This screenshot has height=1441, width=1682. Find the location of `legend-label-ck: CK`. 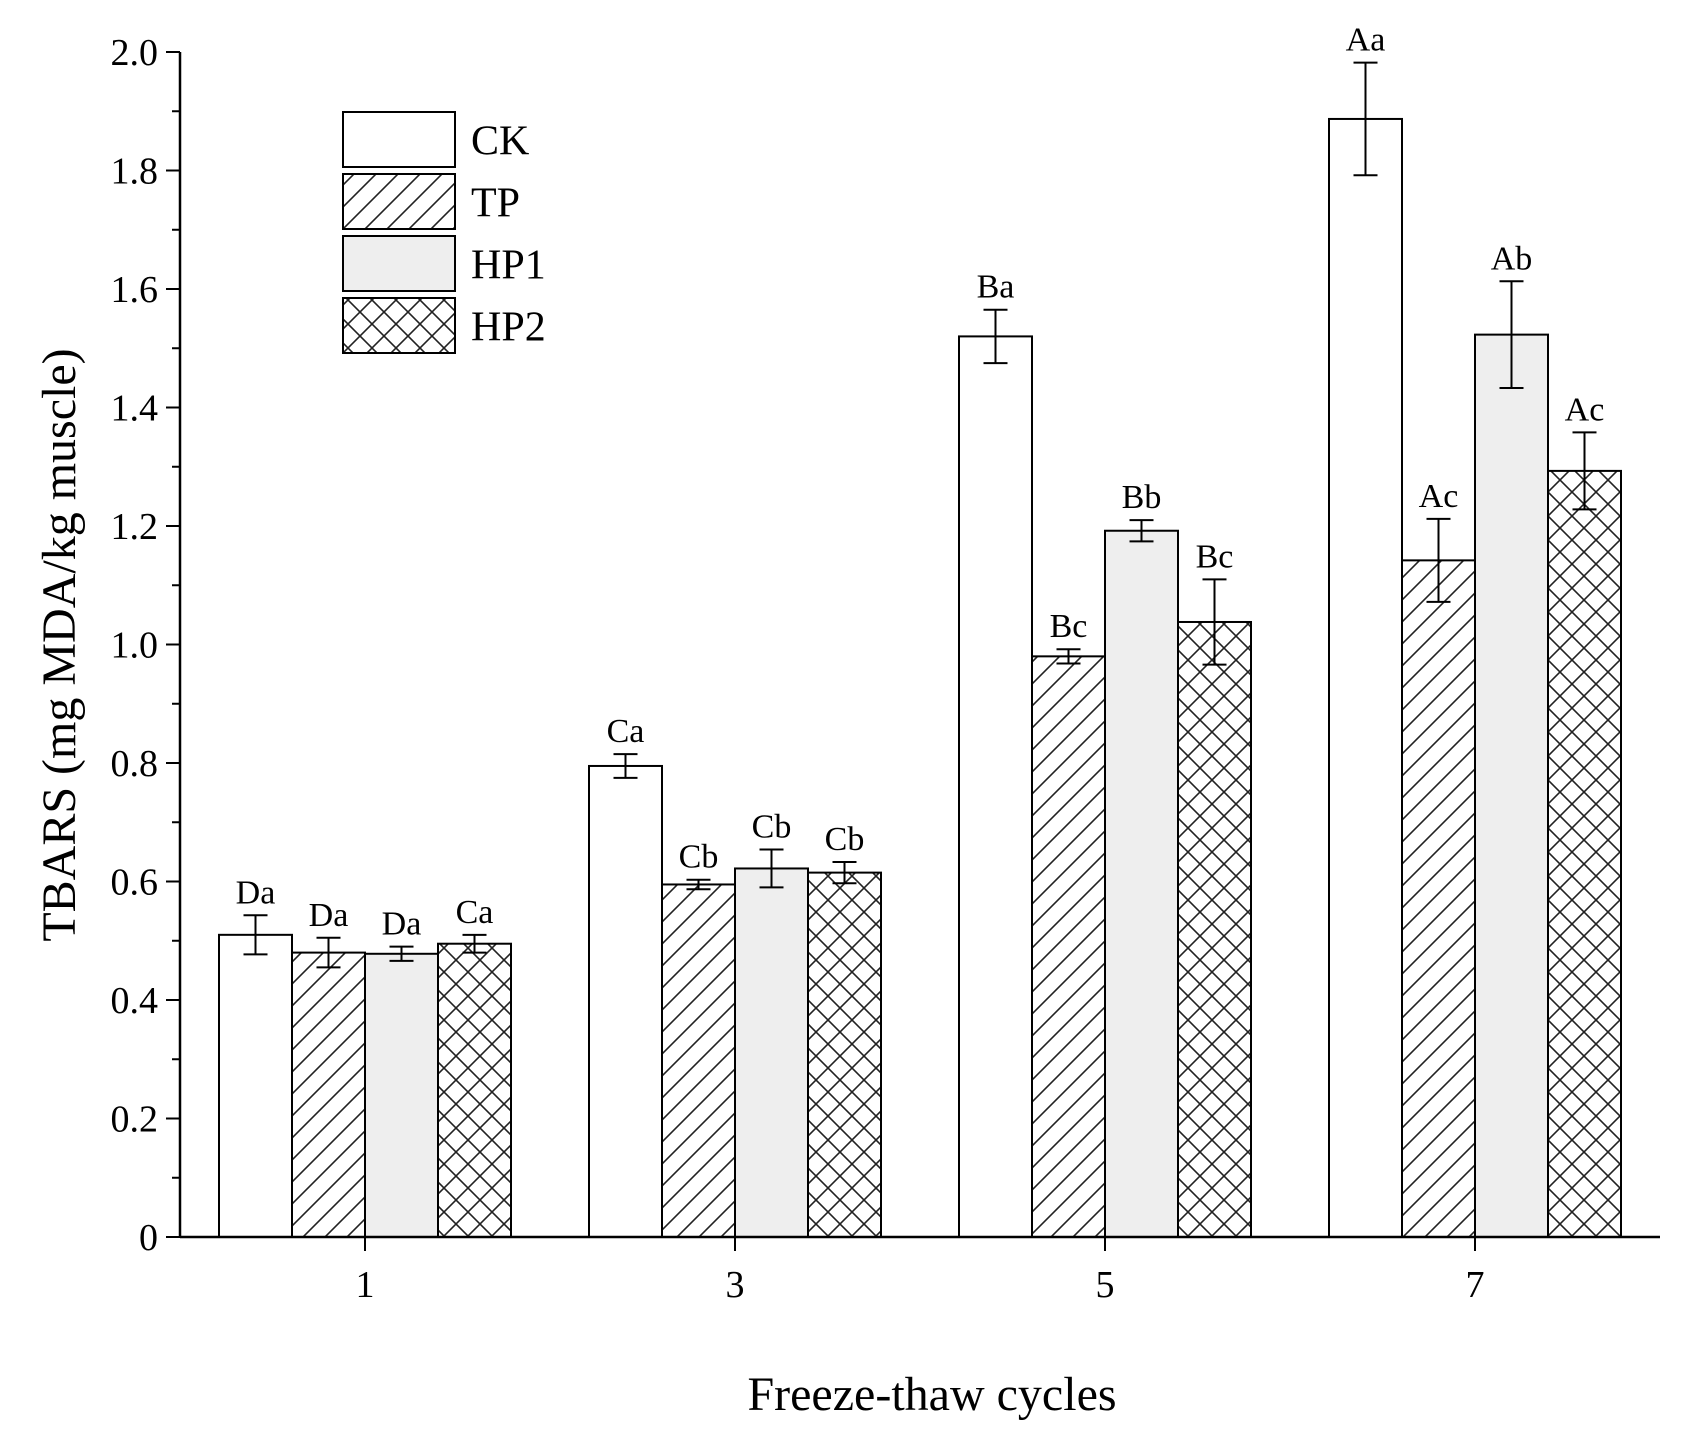

legend-label-ck: CK is located at coordinates (500, 142).